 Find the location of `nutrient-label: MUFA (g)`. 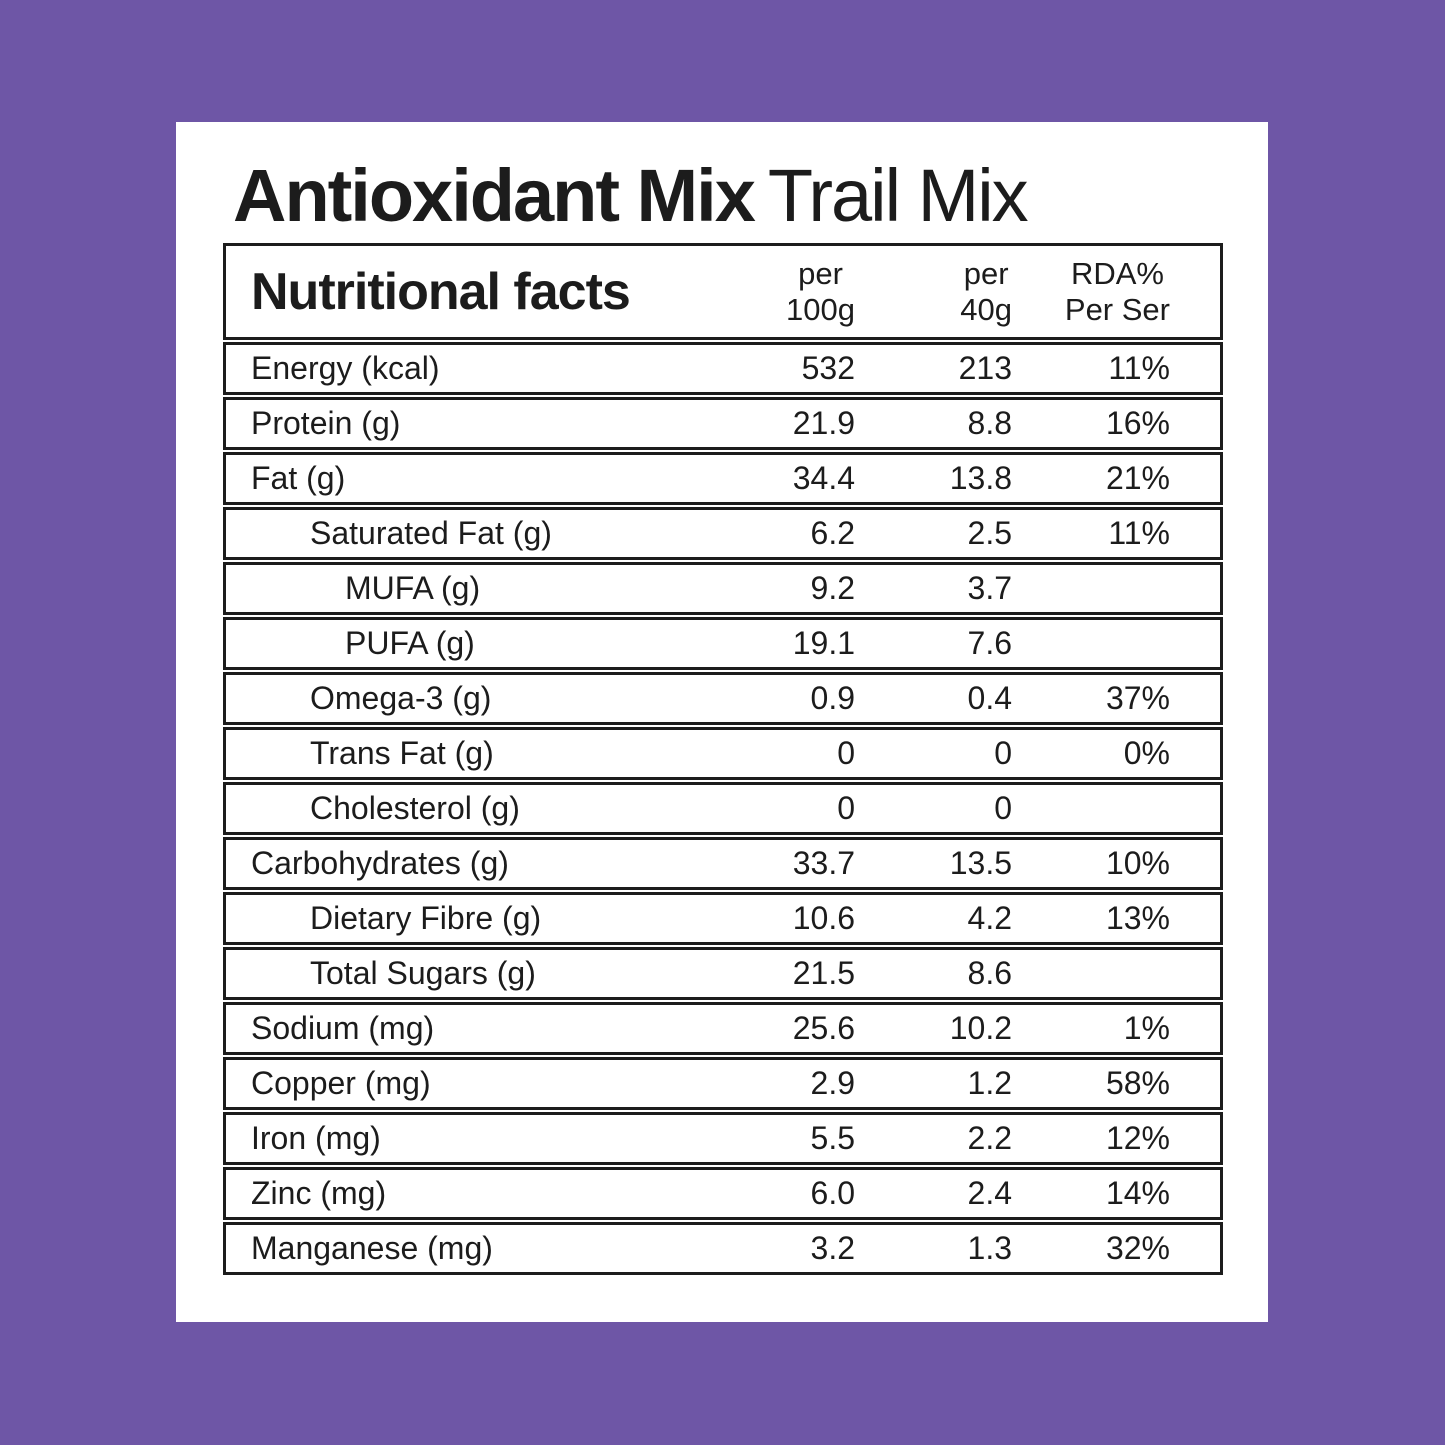

nutrient-label: MUFA (g) is located at coordinates (413, 588).